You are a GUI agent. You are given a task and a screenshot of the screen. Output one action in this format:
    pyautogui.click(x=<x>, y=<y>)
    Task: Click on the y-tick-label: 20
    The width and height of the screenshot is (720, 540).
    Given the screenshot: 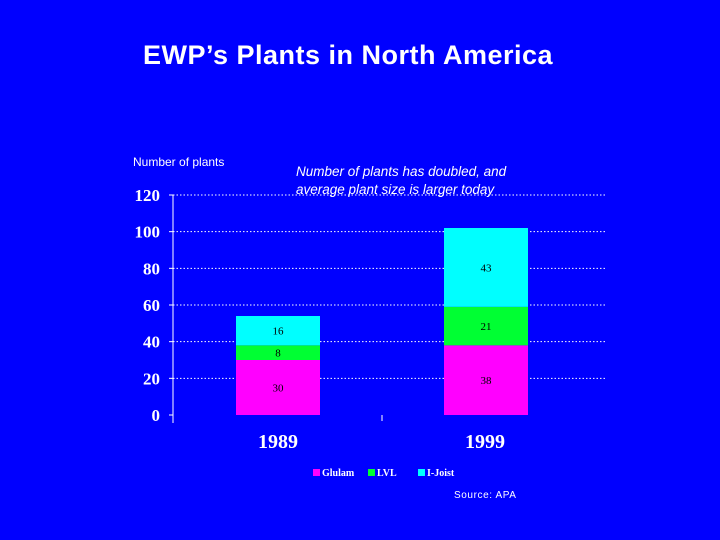 What is the action you would take?
    pyautogui.click(x=151, y=378)
    